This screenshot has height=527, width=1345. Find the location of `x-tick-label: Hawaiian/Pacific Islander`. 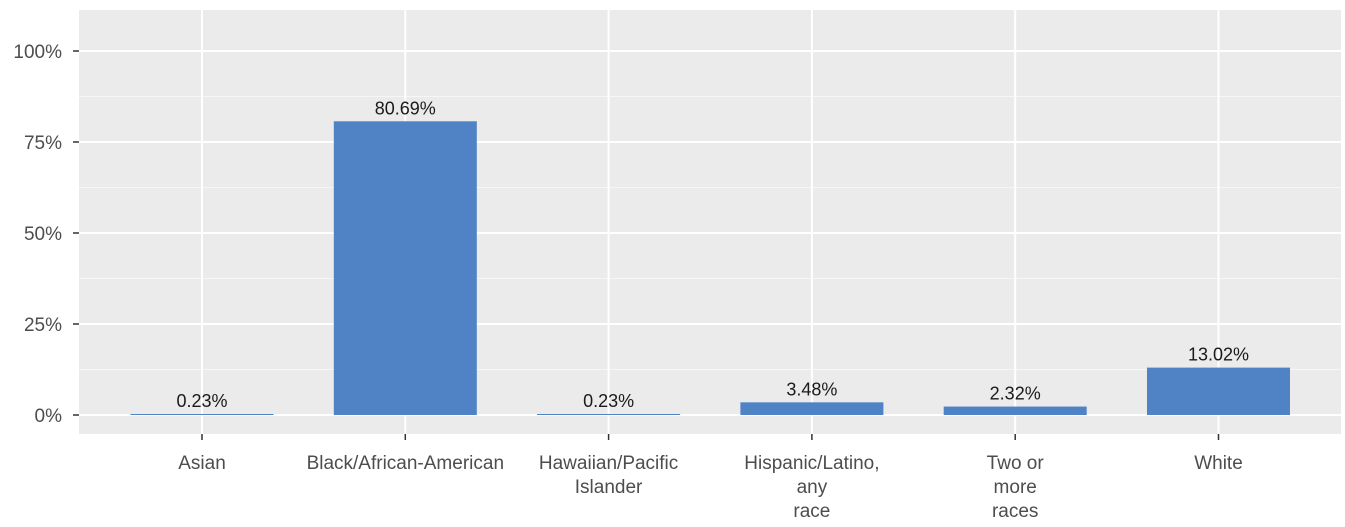

x-tick-label: Hawaiian/Pacific Islander is located at coordinates (608, 475).